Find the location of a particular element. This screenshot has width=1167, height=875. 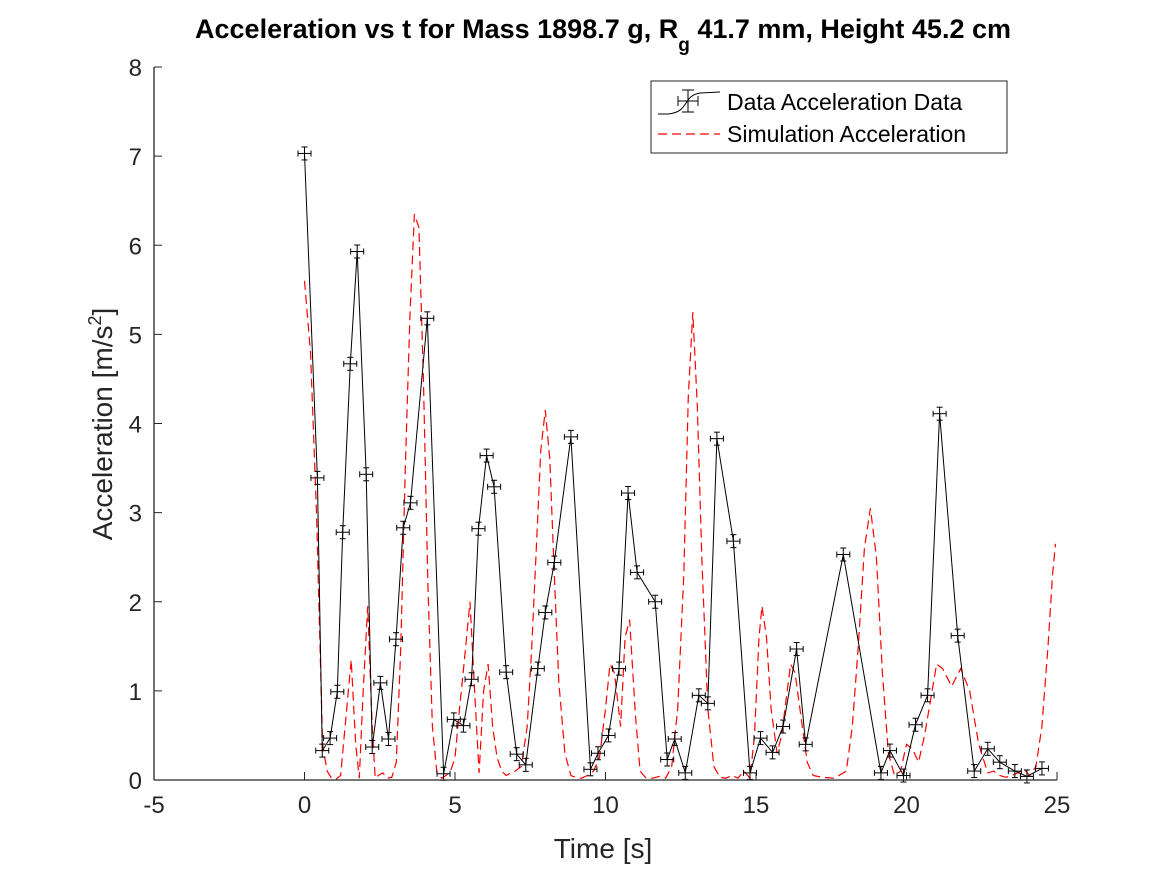

legend-data-symbol is located at coordinates (689, 102).